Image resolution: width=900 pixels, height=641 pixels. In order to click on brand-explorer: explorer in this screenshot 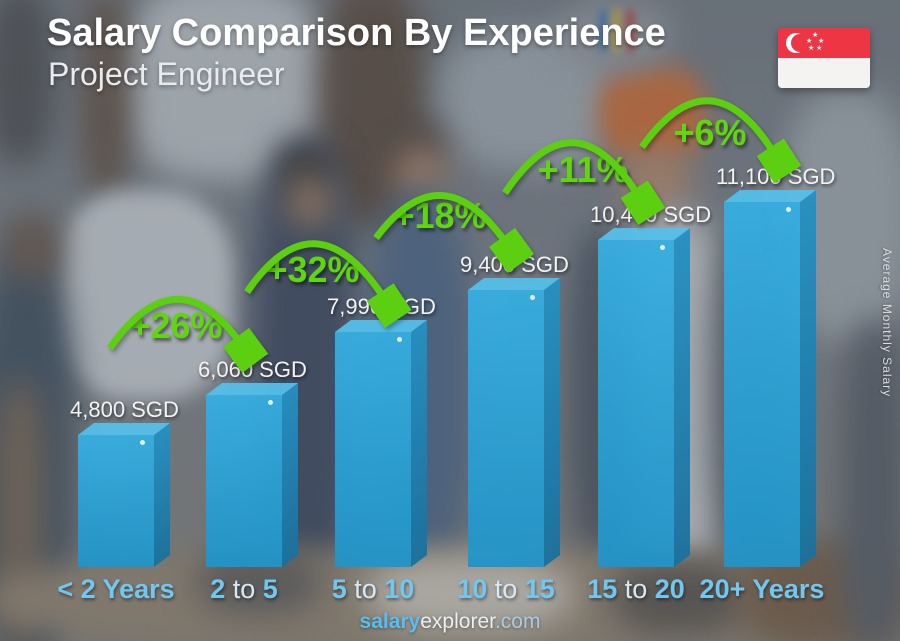, I will do `click(457, 621)`.